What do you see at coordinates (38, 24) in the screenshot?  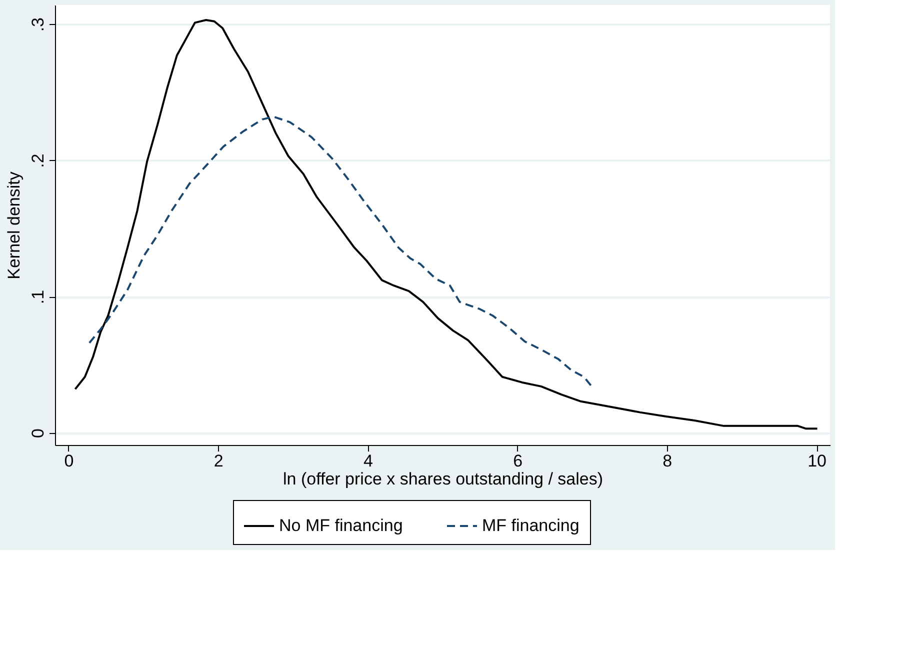 I see `y-tick-label: .3` at bounding box center [38, 24].